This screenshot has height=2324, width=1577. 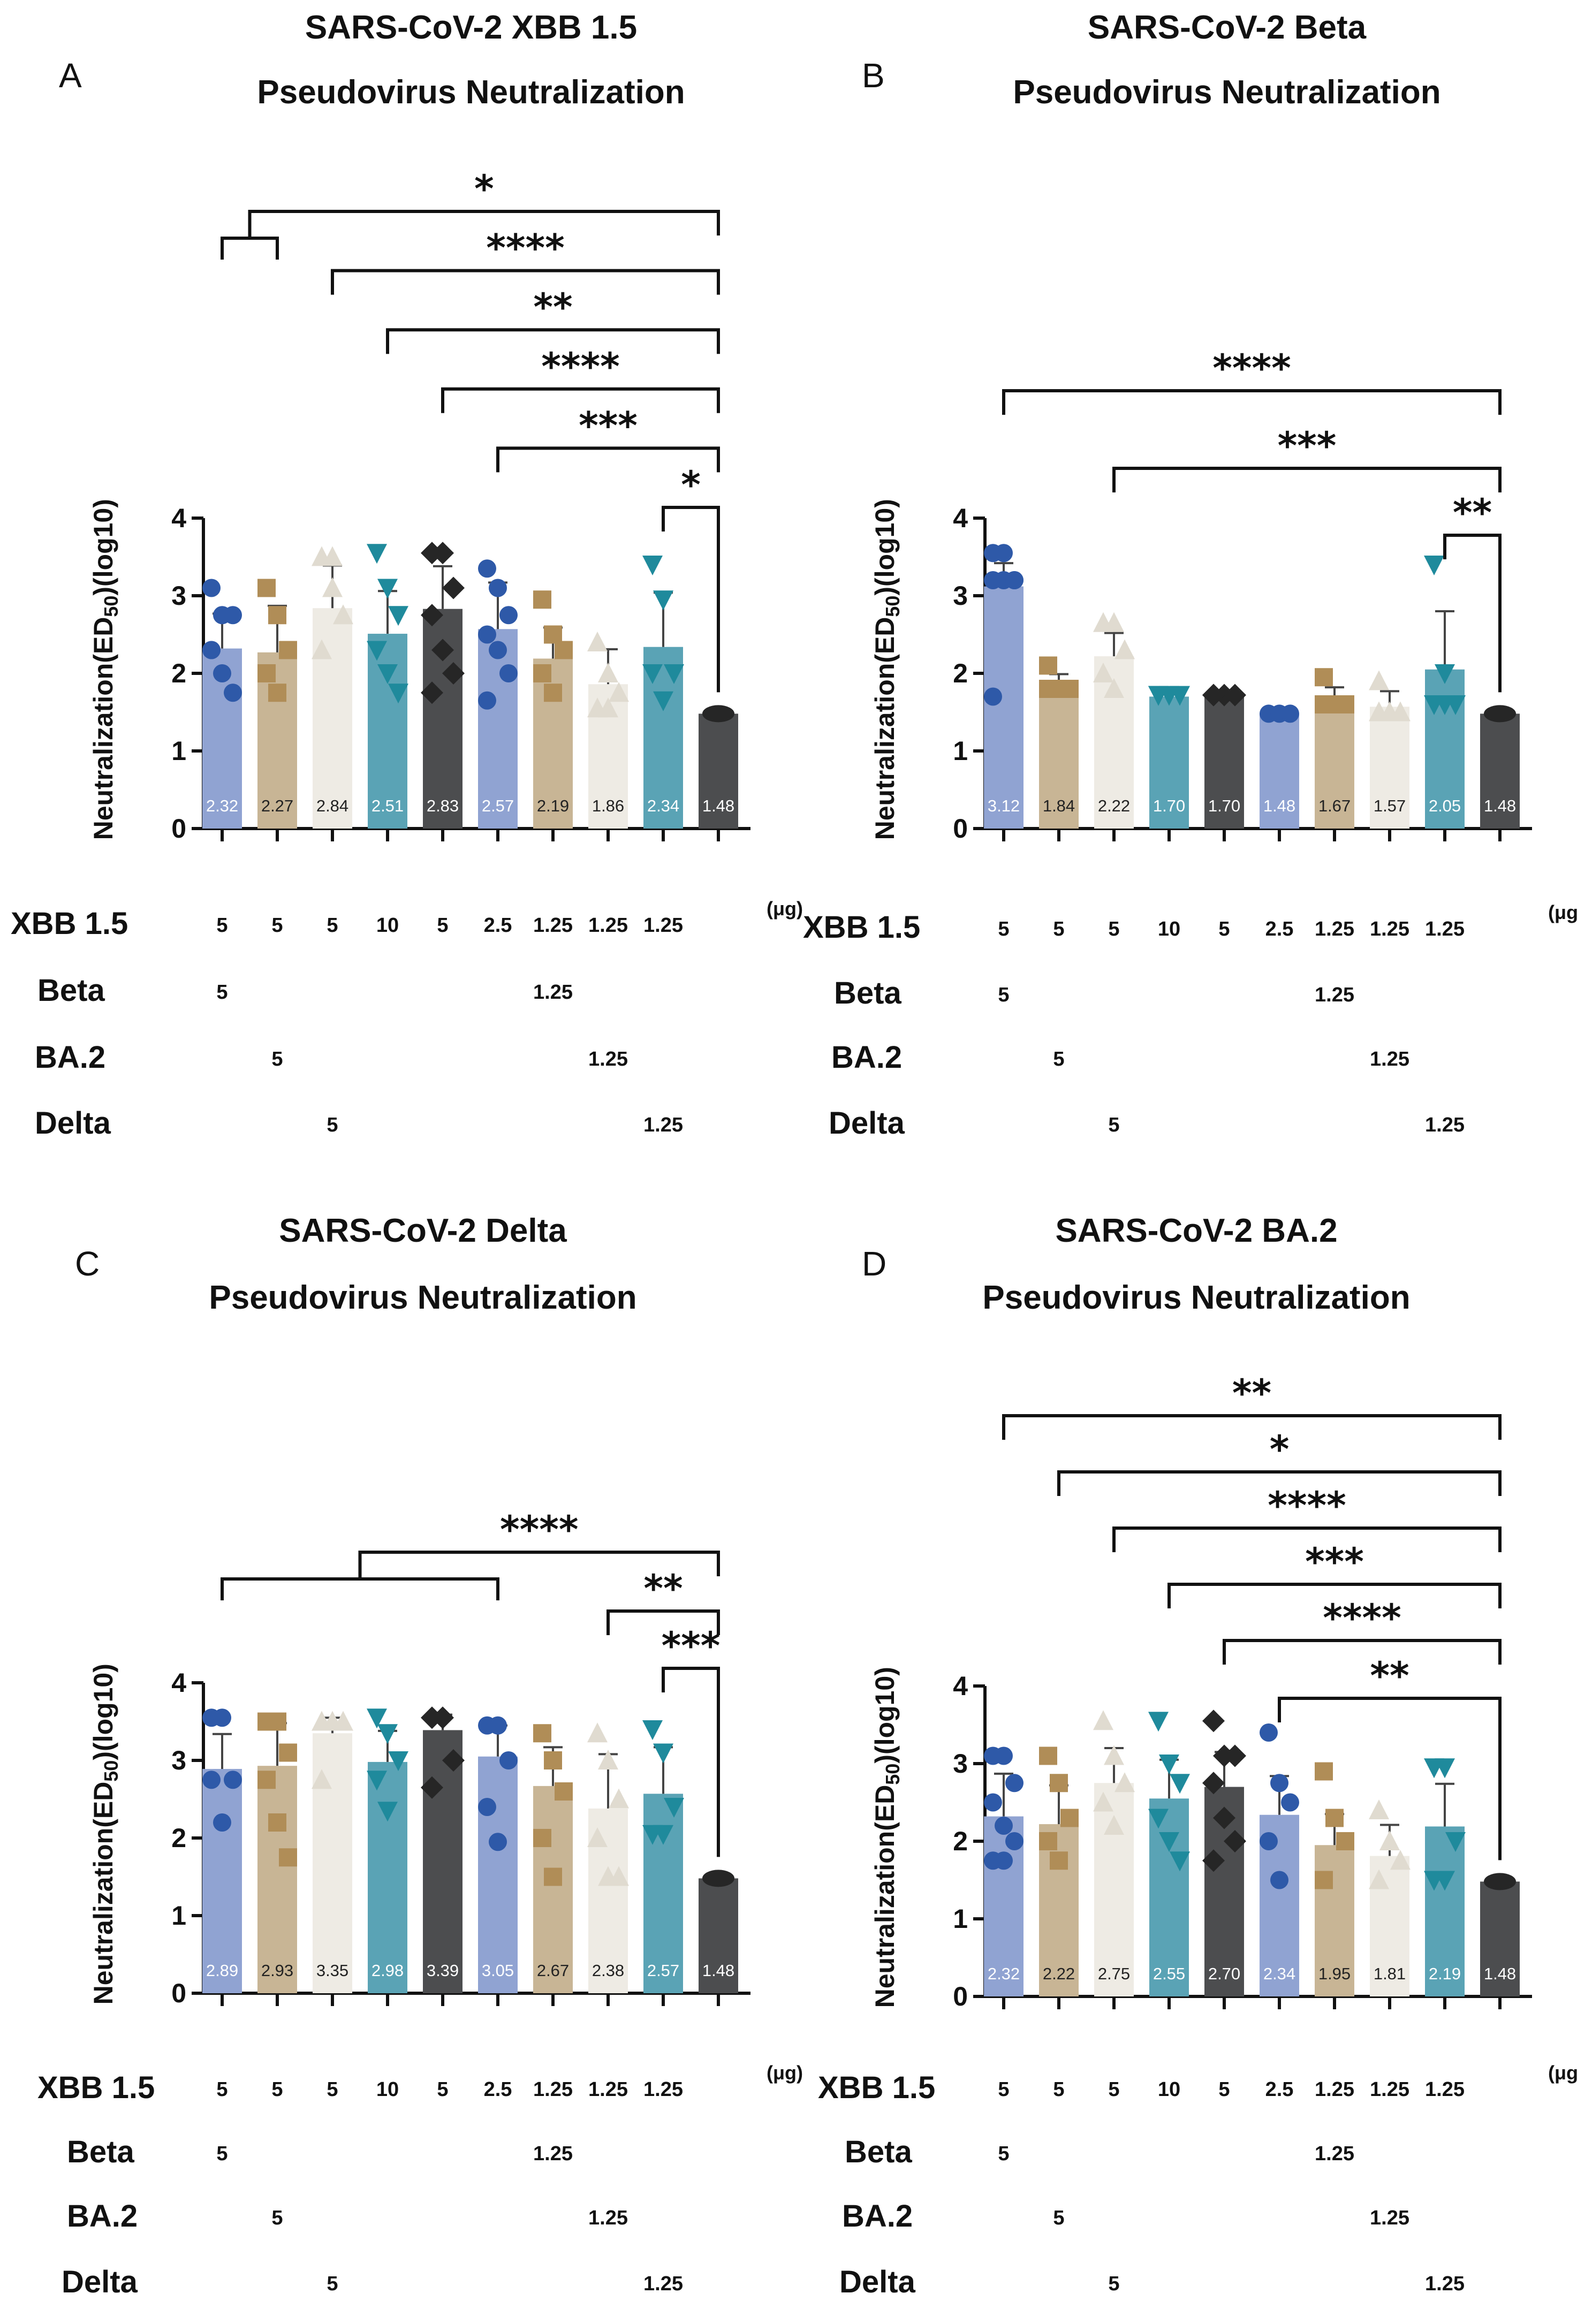 I want to click on bar-value-label: 2.19, so click(x=553, y=806).